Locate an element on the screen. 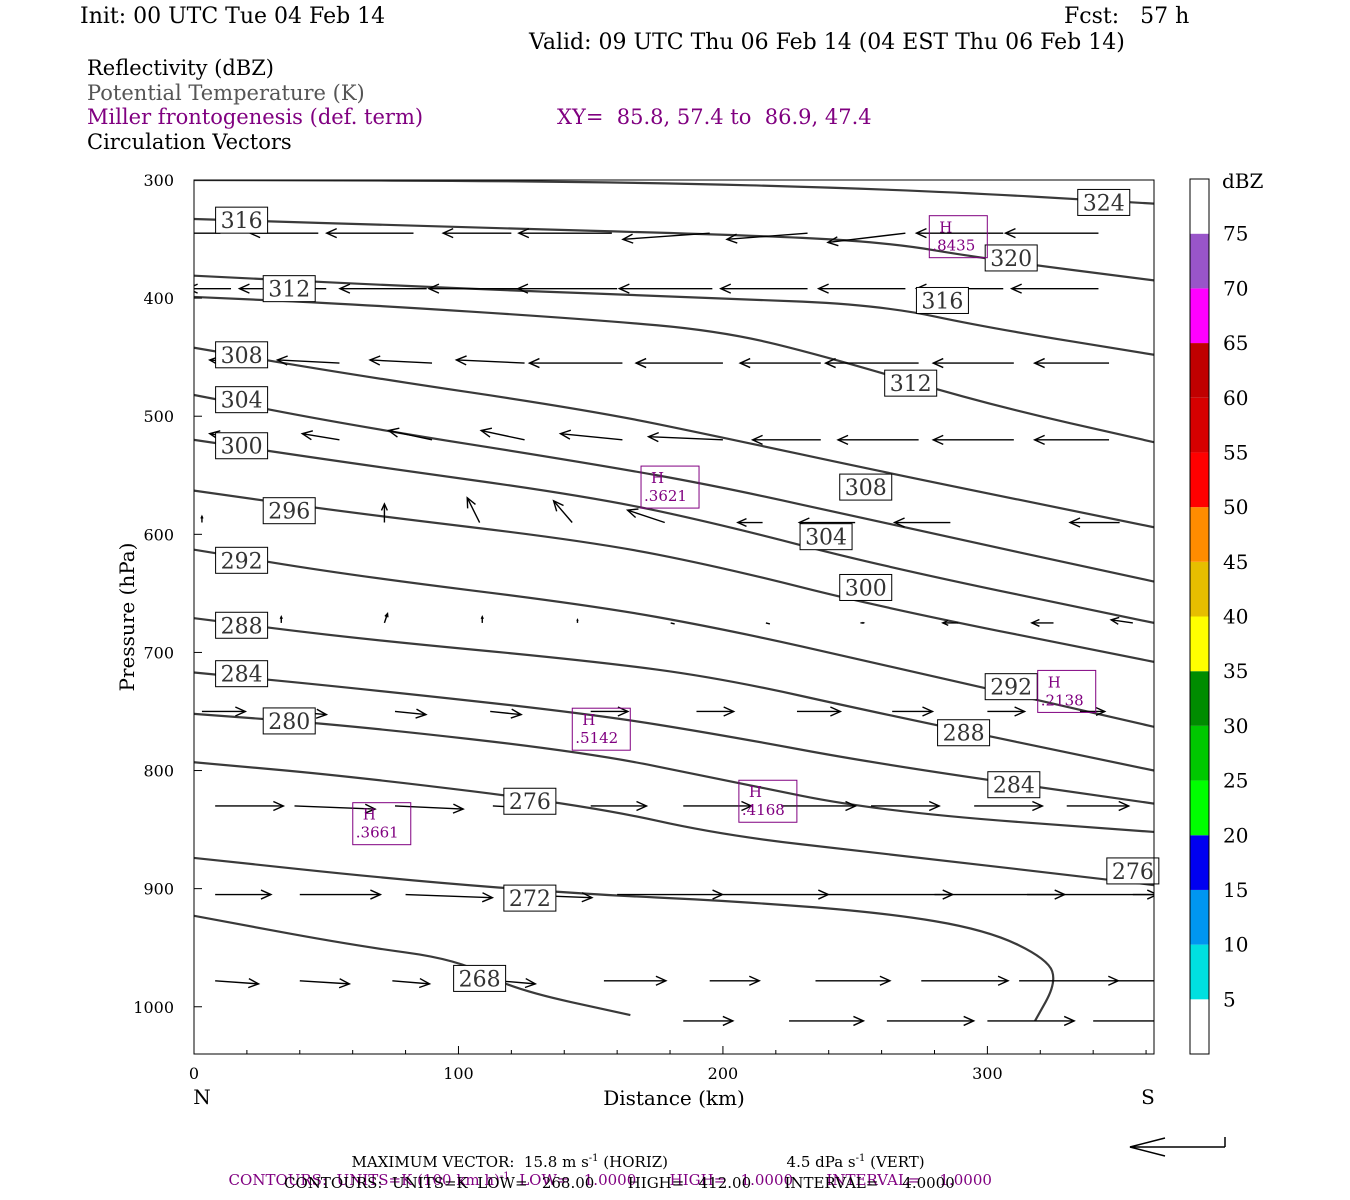 The image size is (1350, 1200). contour-label-text: 316 is located at coordinates (242, 221).